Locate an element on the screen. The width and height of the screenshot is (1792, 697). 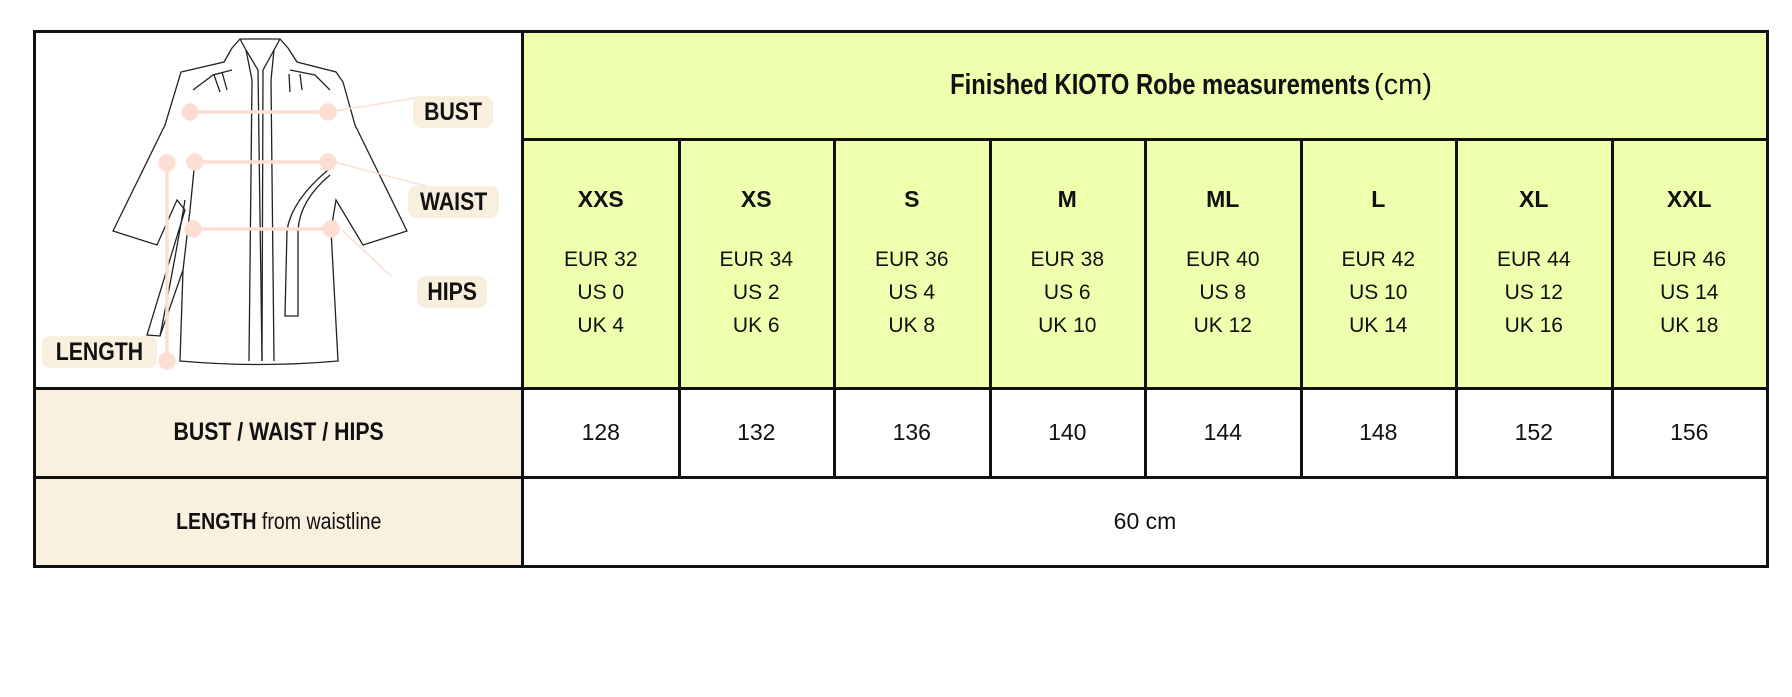
size-us: US 4 is located at coordinates (912, 292).